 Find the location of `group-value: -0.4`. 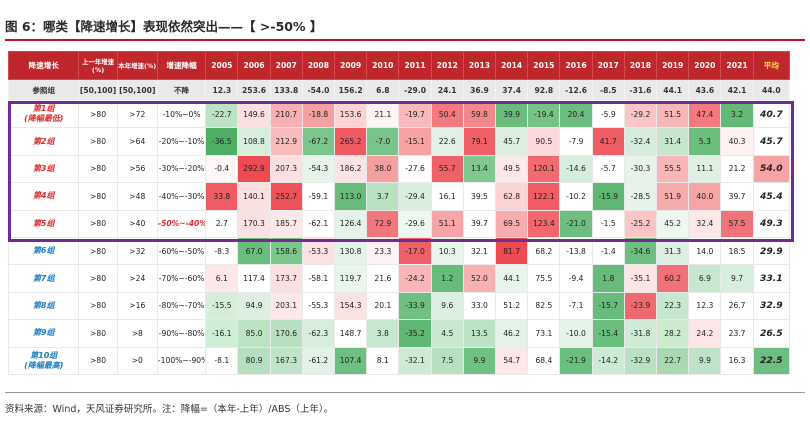

group-value: -0.4 is located at coordinates (222, 169).